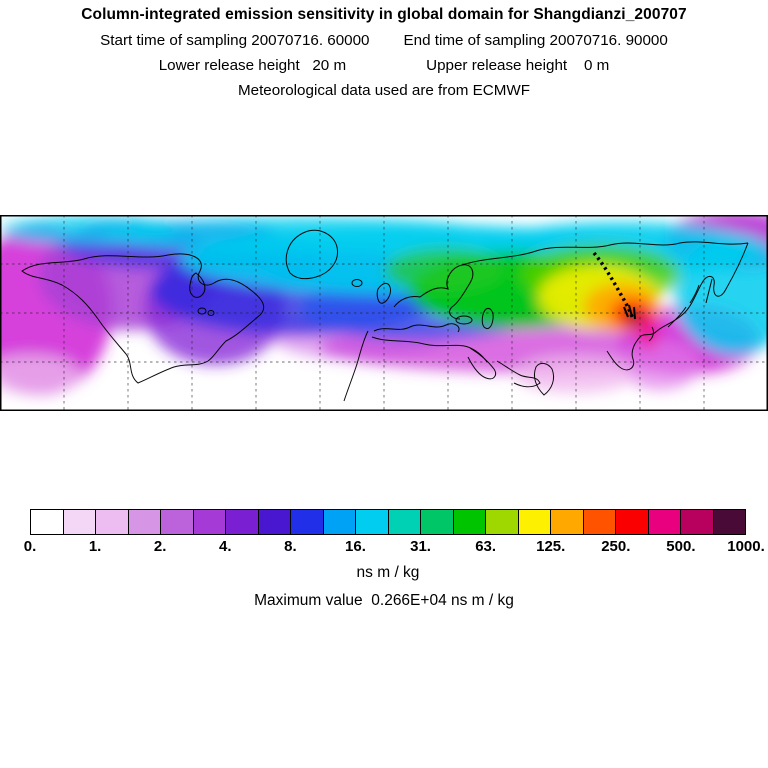 Image resolution: width=768 pixels, height=768 pixels. I want to click on colorbar-units: ns m / kg, so click(388, 572).